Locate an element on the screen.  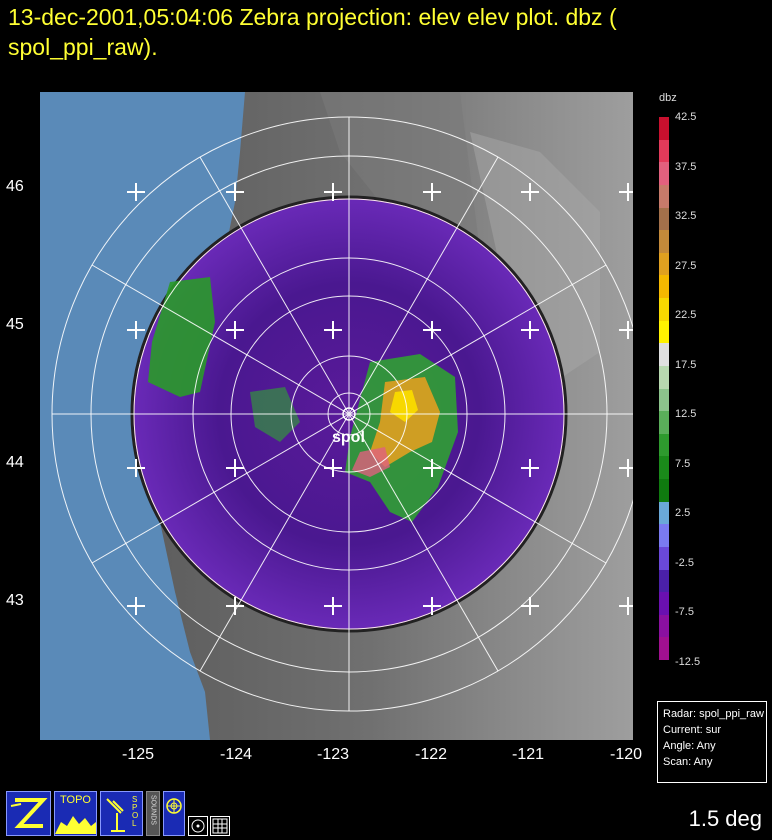
lon-label: -124 is located at coordinates (236, 754).